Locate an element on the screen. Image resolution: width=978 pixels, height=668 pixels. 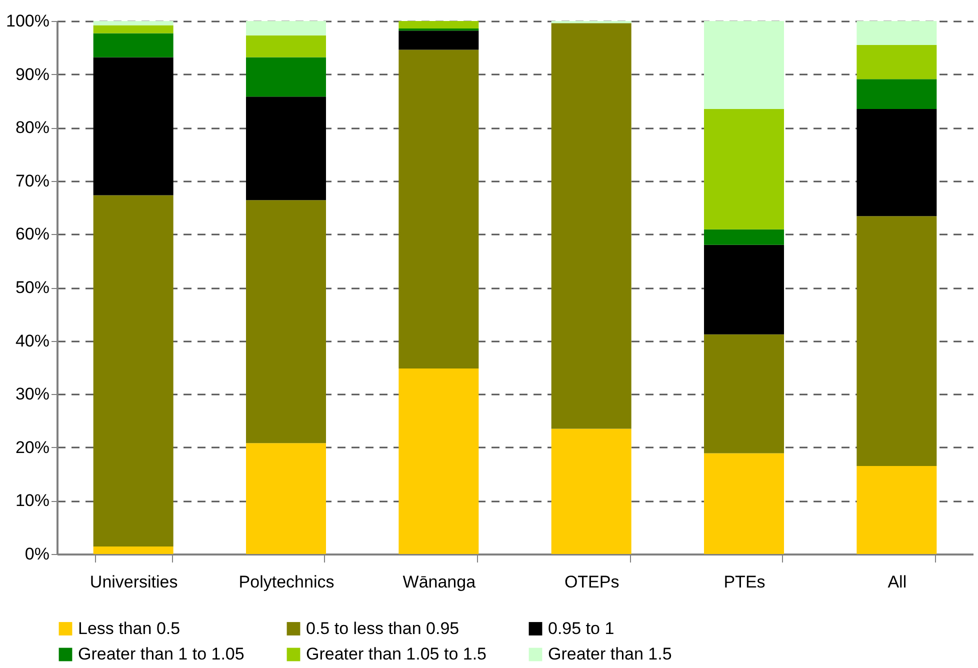
x-tick-label: All is located at coordinates (897, 582).